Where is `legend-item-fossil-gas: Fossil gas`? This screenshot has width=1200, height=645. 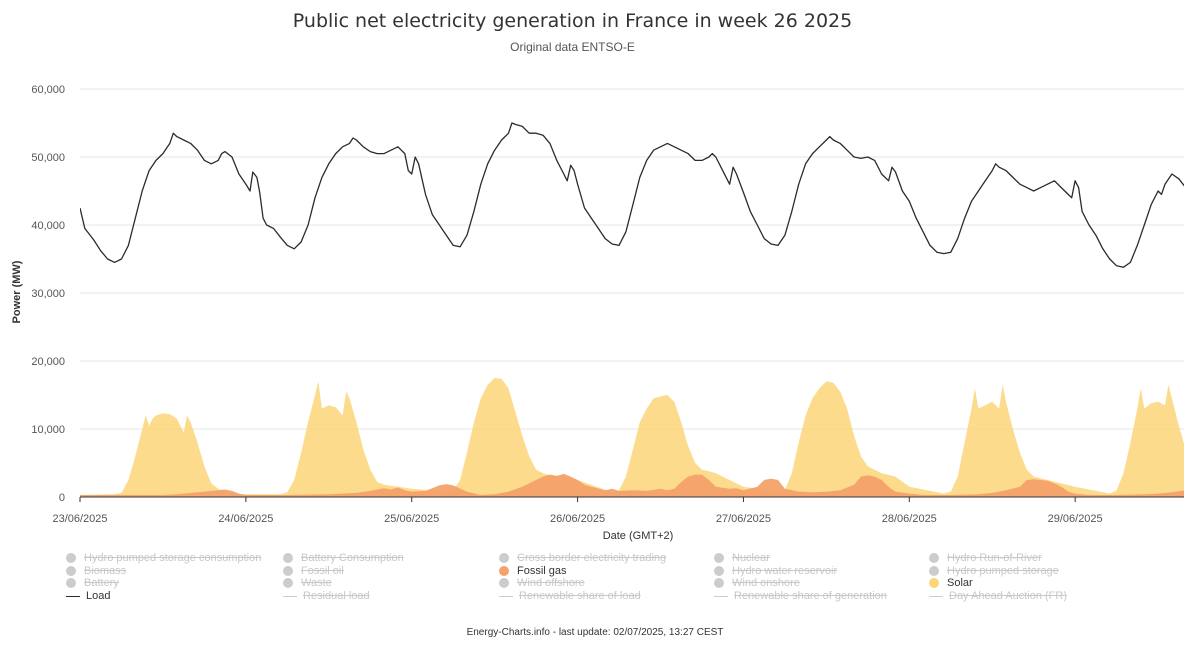
legend-item-fossil-gas: Fossil gas is located at coordinates (533, 571).